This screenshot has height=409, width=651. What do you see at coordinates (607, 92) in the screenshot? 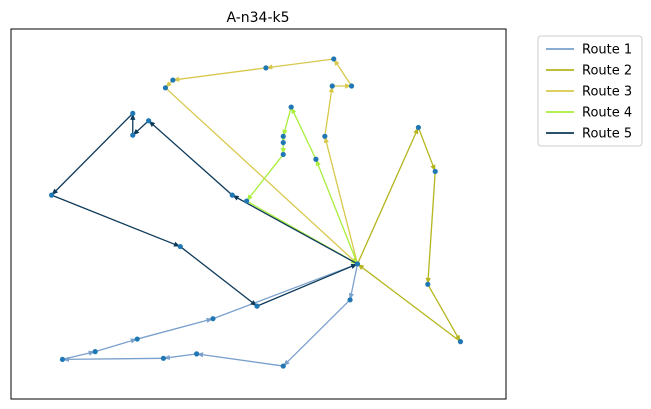
I see `legend-label: Route 3` at bounding box center [607, 92].